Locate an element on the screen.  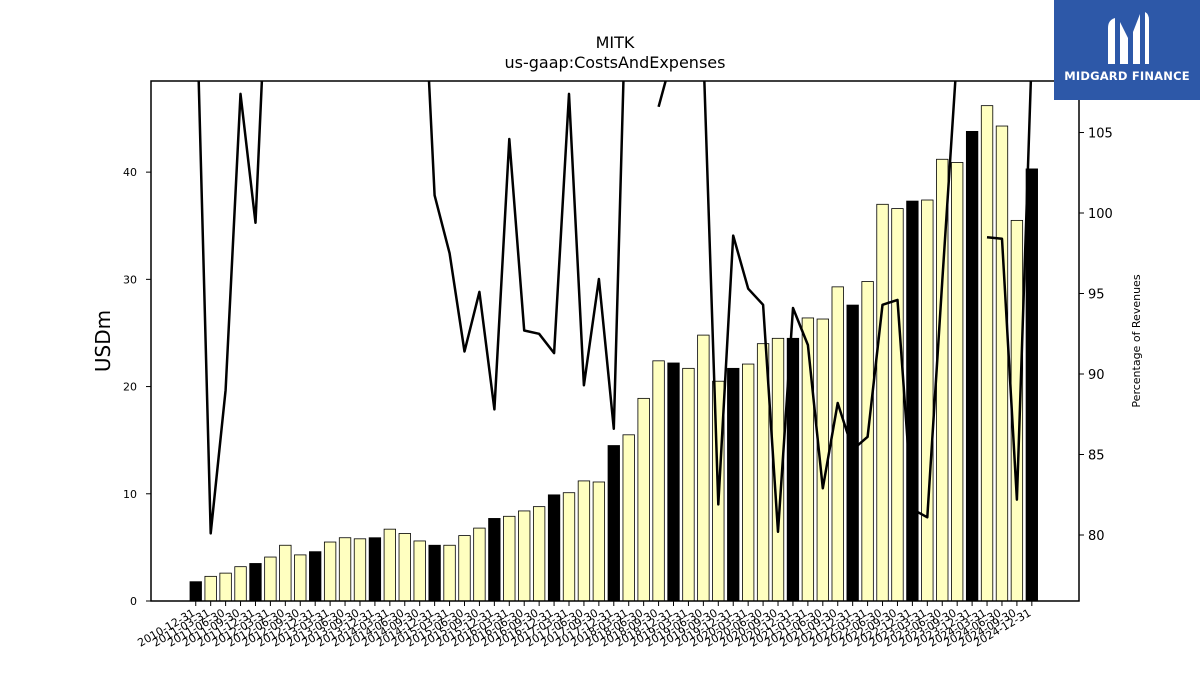
y-tick-label: 0 is located at coordinates (133, 601).